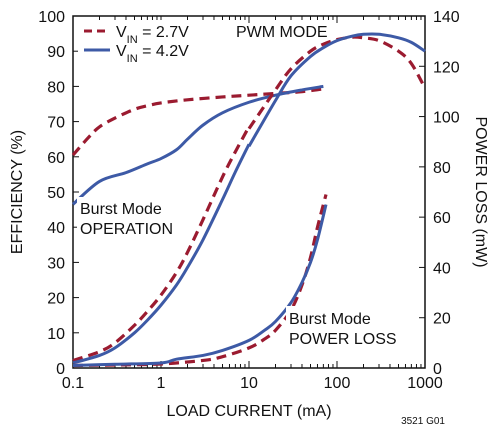 Image resolution: width=490 pixels, height=428 pixels. What do you see at coordinates (56, 299) in the screenshot?
I see `y-tick-label-left: 20` at bounding box center [56, 299].